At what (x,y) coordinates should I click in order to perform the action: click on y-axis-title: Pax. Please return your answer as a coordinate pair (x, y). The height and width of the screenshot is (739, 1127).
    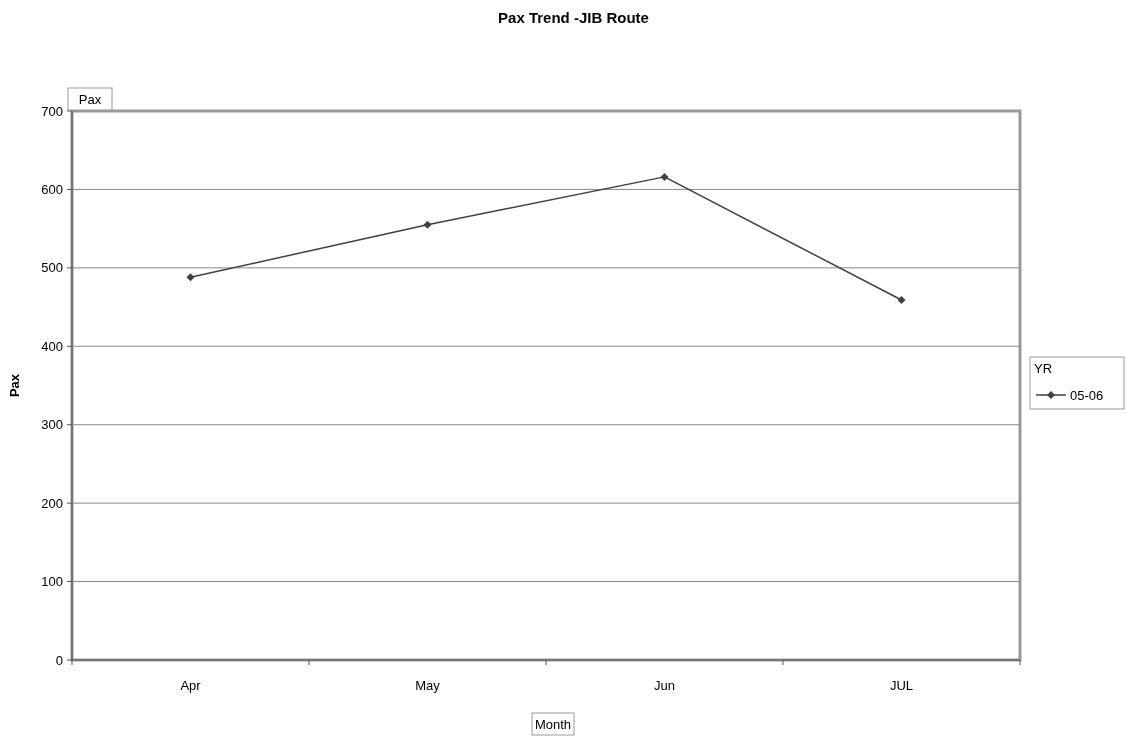
    Looking at the image, I should click on (14, 385).